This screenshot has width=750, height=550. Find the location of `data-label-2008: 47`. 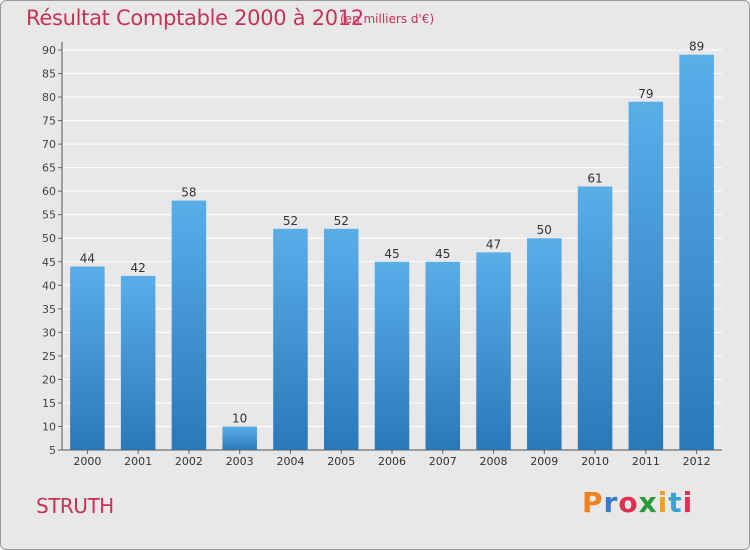

data-label-2008: 47 is located at coordinates (493, 244).